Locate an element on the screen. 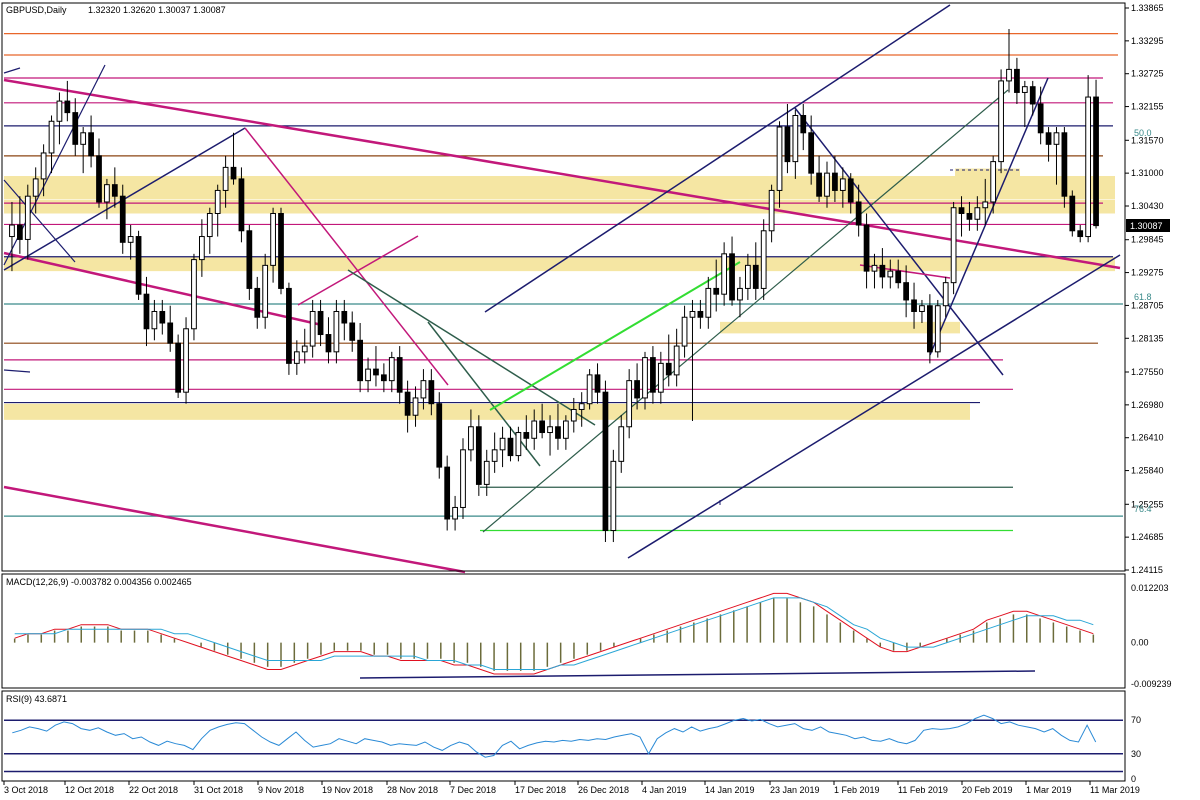  macd-pane is located at coordinates (554, 633).